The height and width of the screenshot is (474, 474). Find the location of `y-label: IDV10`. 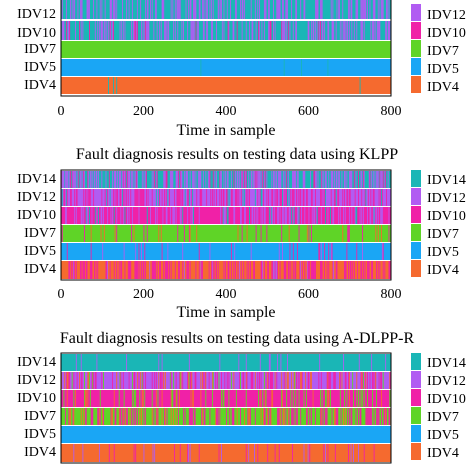

y-label: IDV10 is located at coordinates (36, 33).